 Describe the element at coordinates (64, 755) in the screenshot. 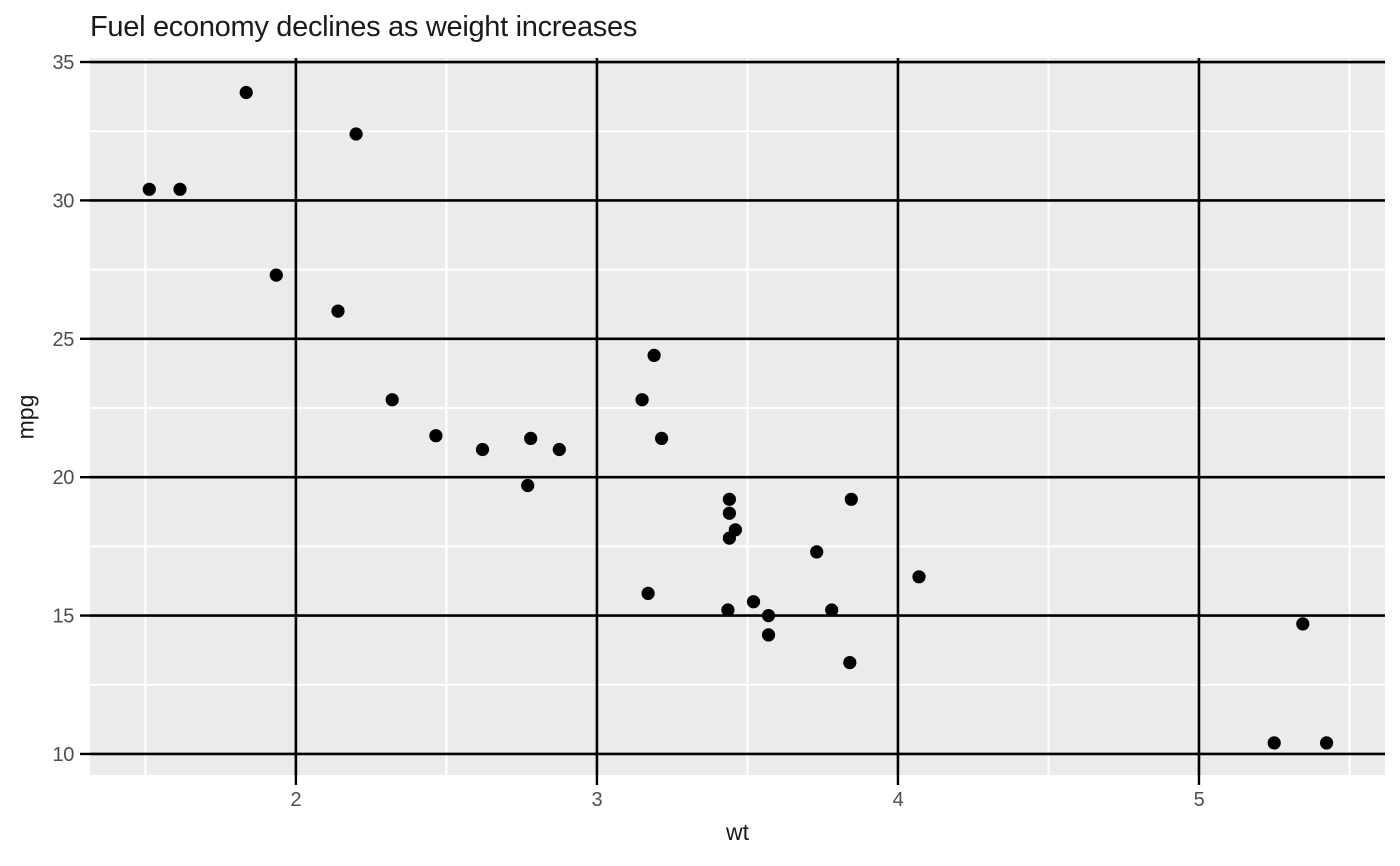

I see `y-tick-label: 10` at that location.